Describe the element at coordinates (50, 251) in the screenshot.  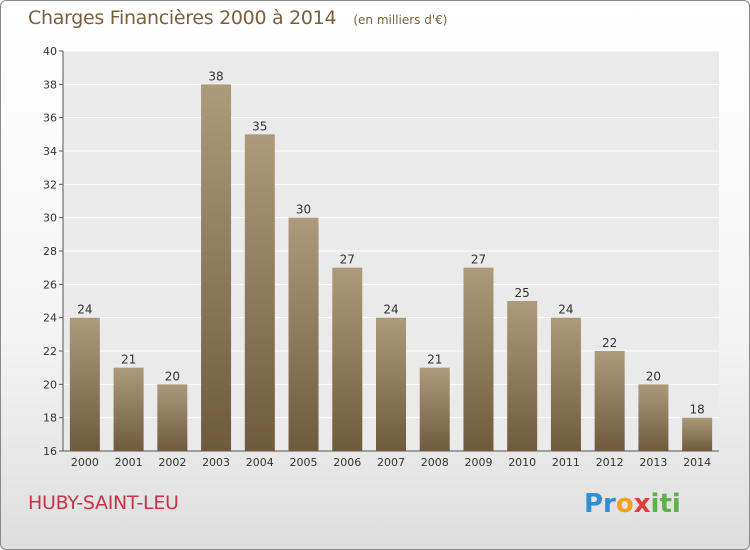
I see `y-tick-label: 28` at that location.